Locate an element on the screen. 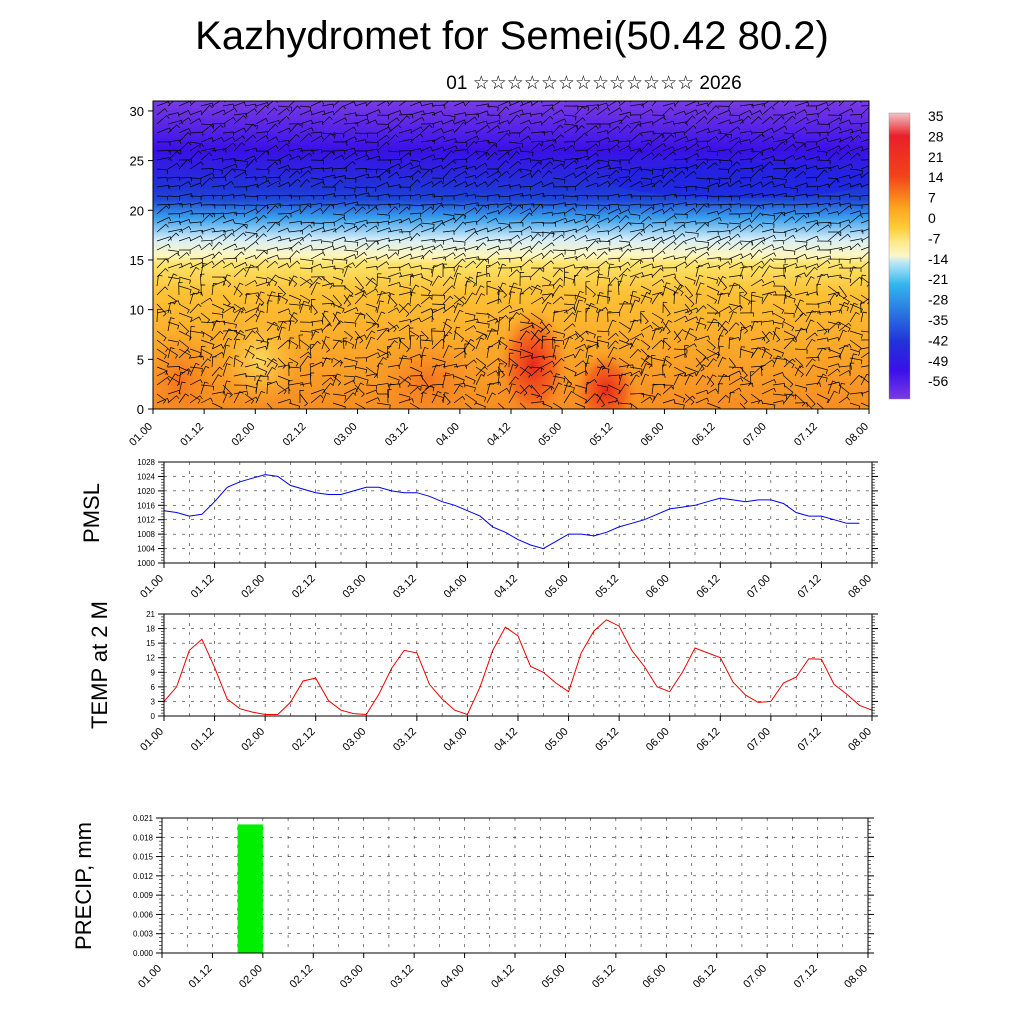  x-tick-label: 01.00 is located at coordinates (150, 977).